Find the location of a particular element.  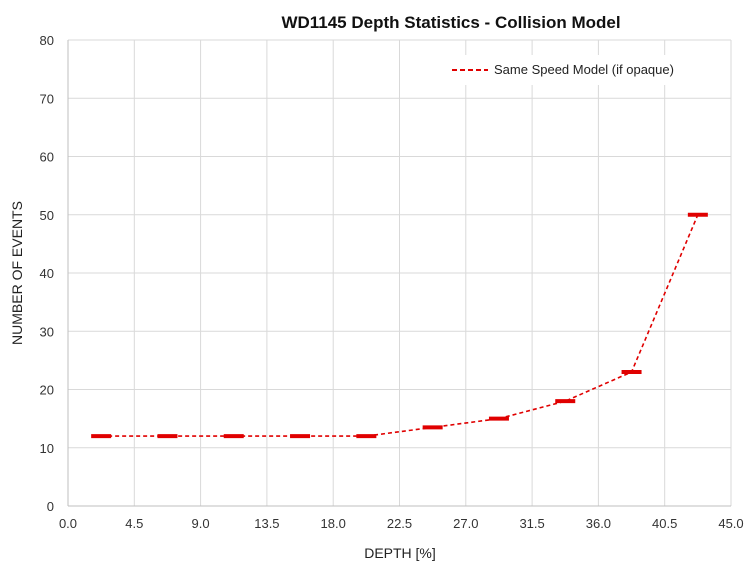

x-tick-label: 27.0 is located at coordinates (465, 523).